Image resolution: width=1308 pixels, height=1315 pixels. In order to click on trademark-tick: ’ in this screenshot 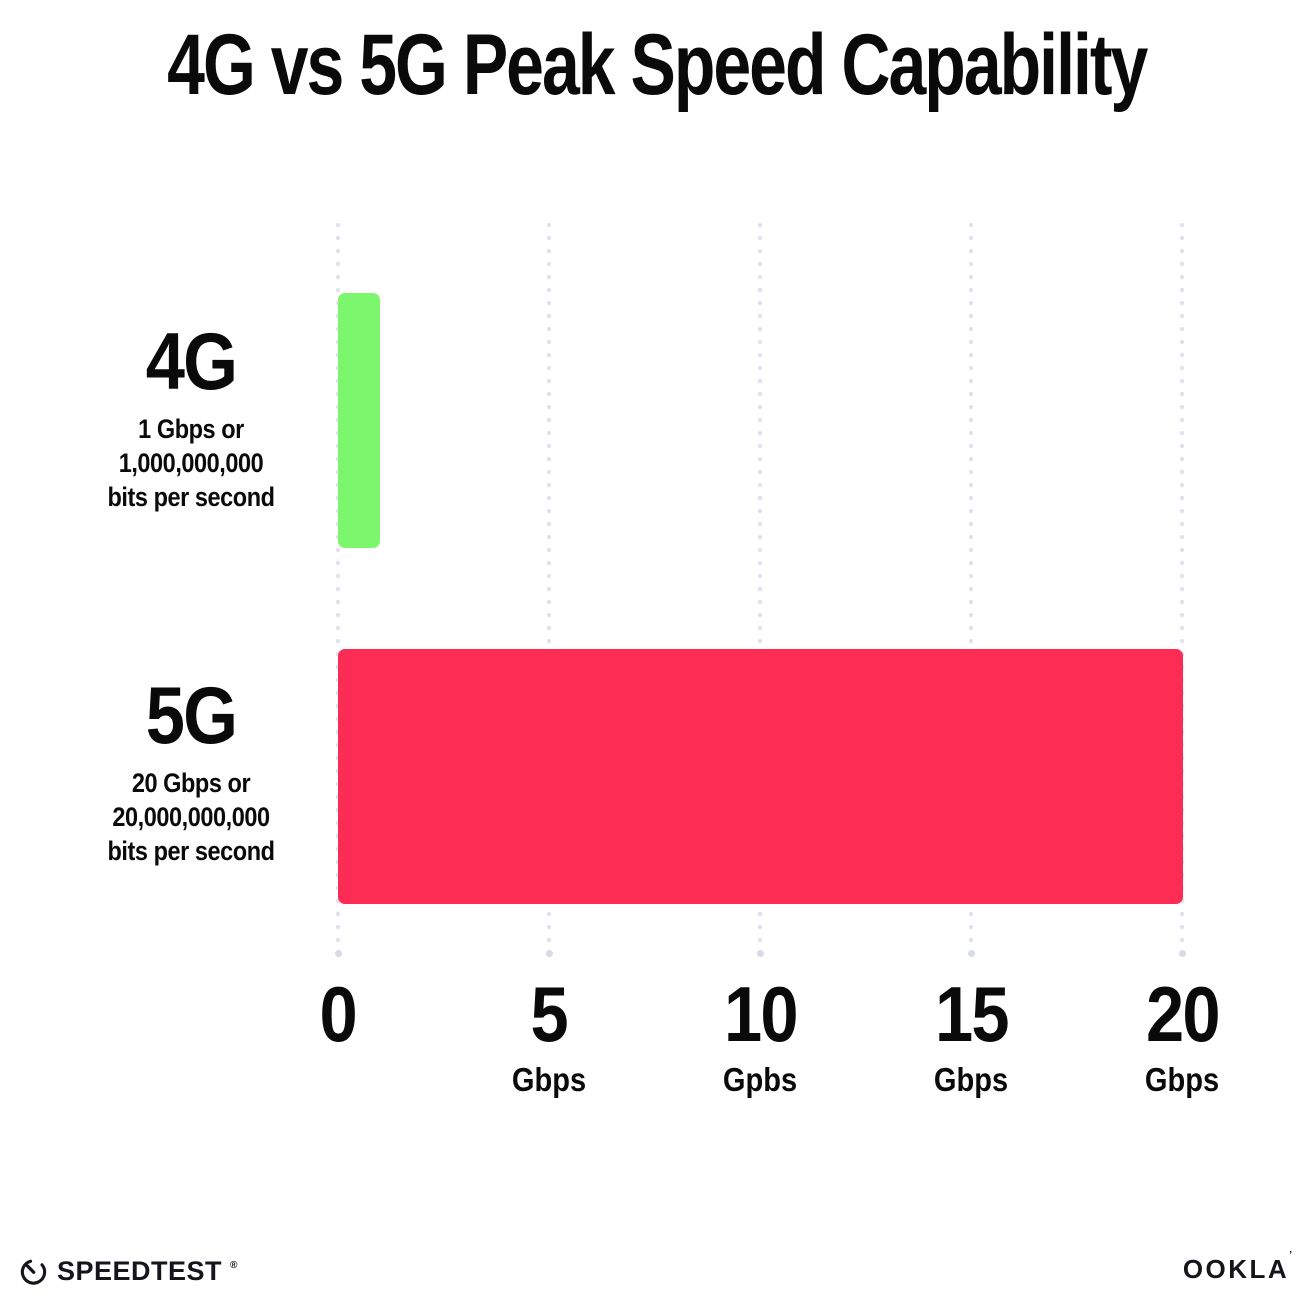, I will do `click(1290, 1256)`.